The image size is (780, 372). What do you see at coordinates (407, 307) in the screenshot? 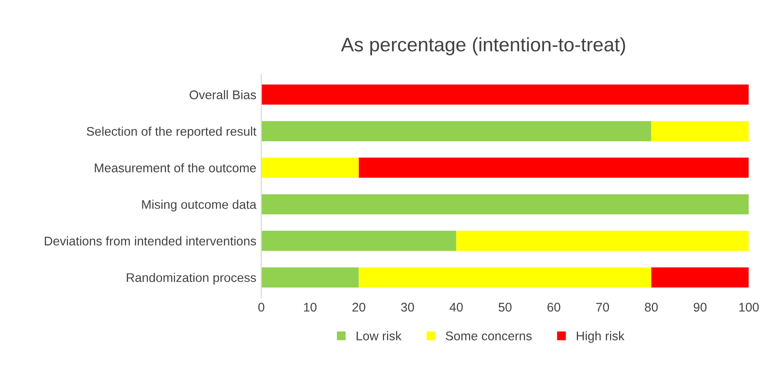
I see `x-tick-label: 30` at bounding box center [407, 307].